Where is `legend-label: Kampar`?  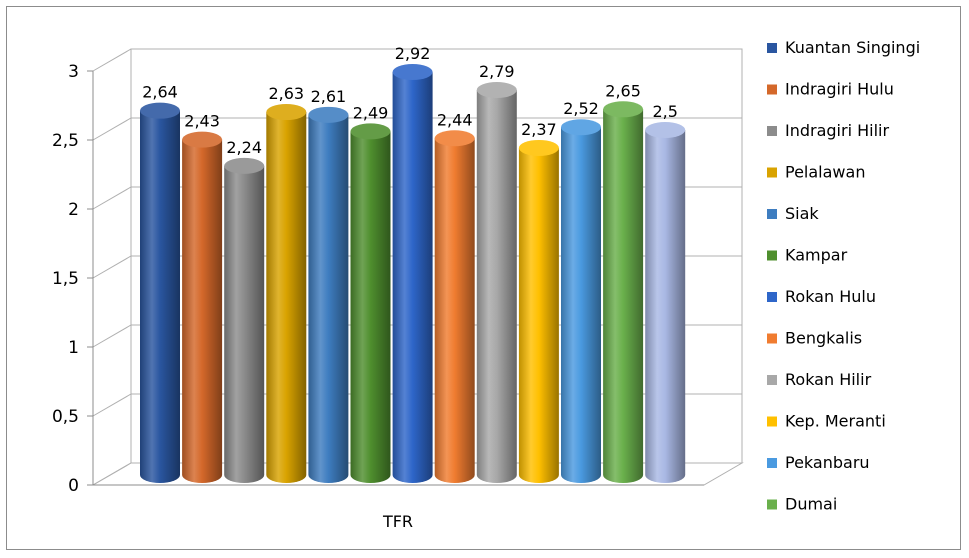 legend-label: Kampar is located at coordinates (816, 255).